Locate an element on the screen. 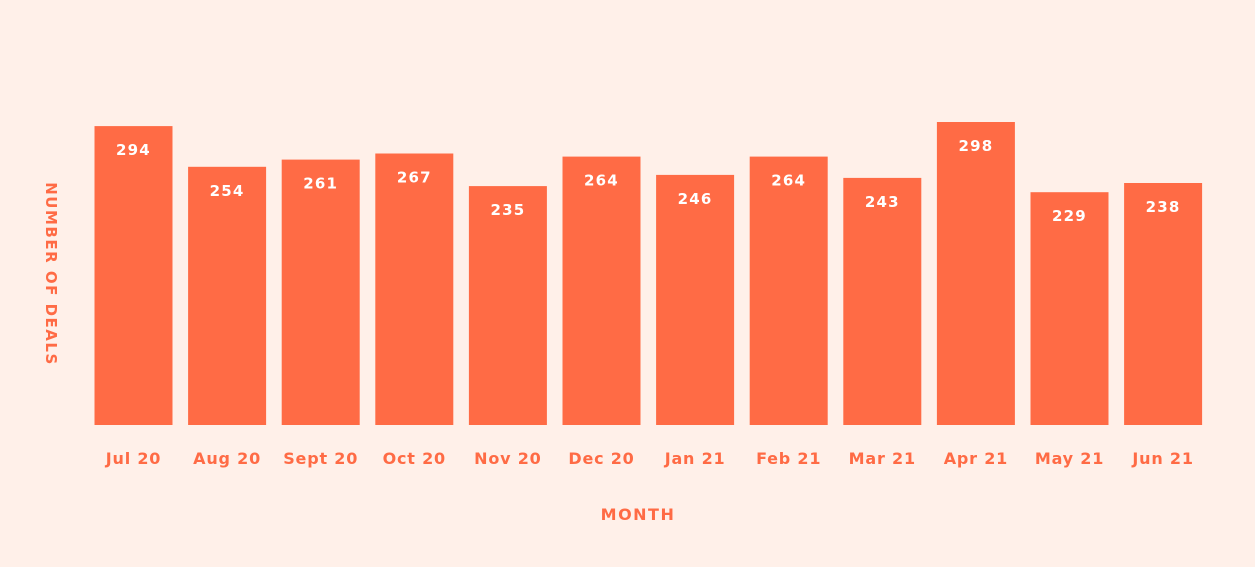 The width and height of the screenshot is (1255, 567). value-label: 267 is located at coordinates (414, 178).